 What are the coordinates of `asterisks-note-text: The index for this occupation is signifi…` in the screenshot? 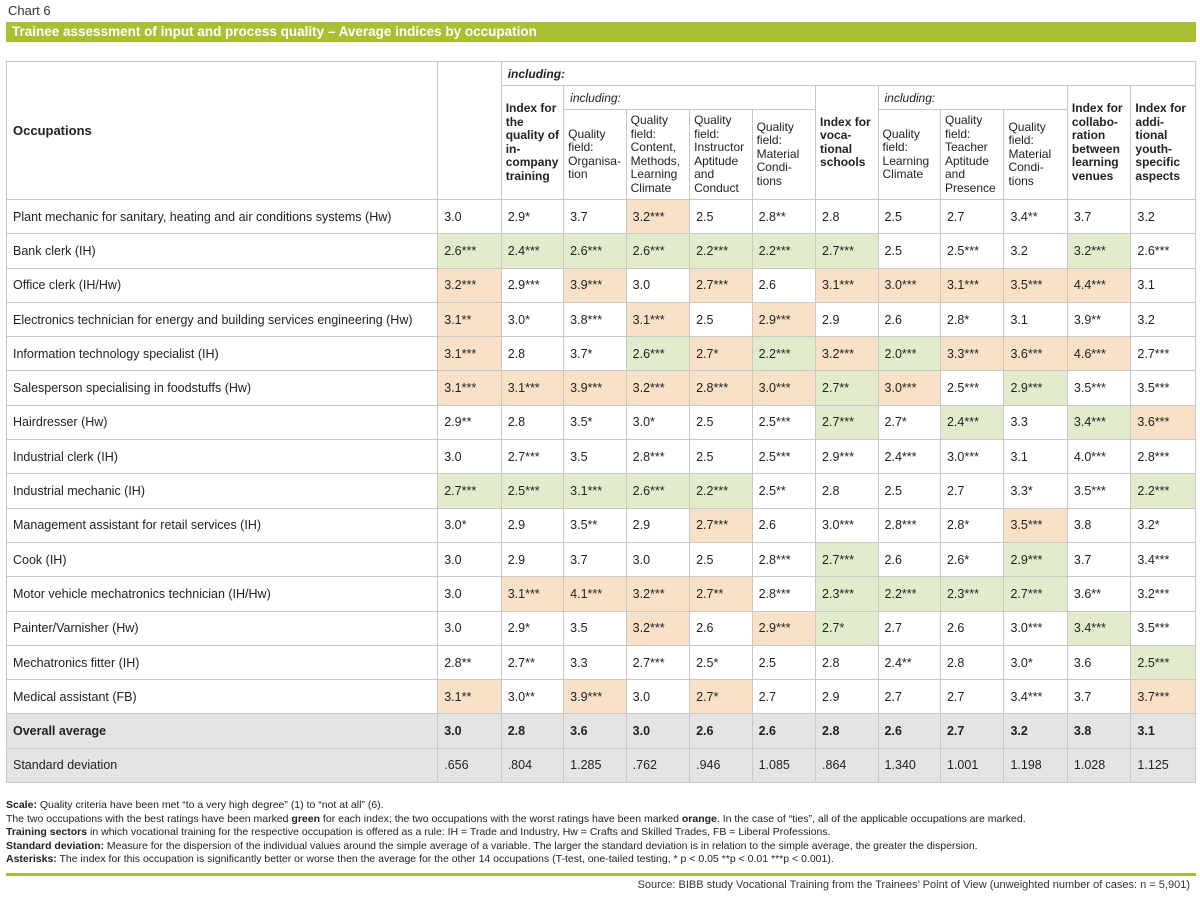 It's located at (445, 859).